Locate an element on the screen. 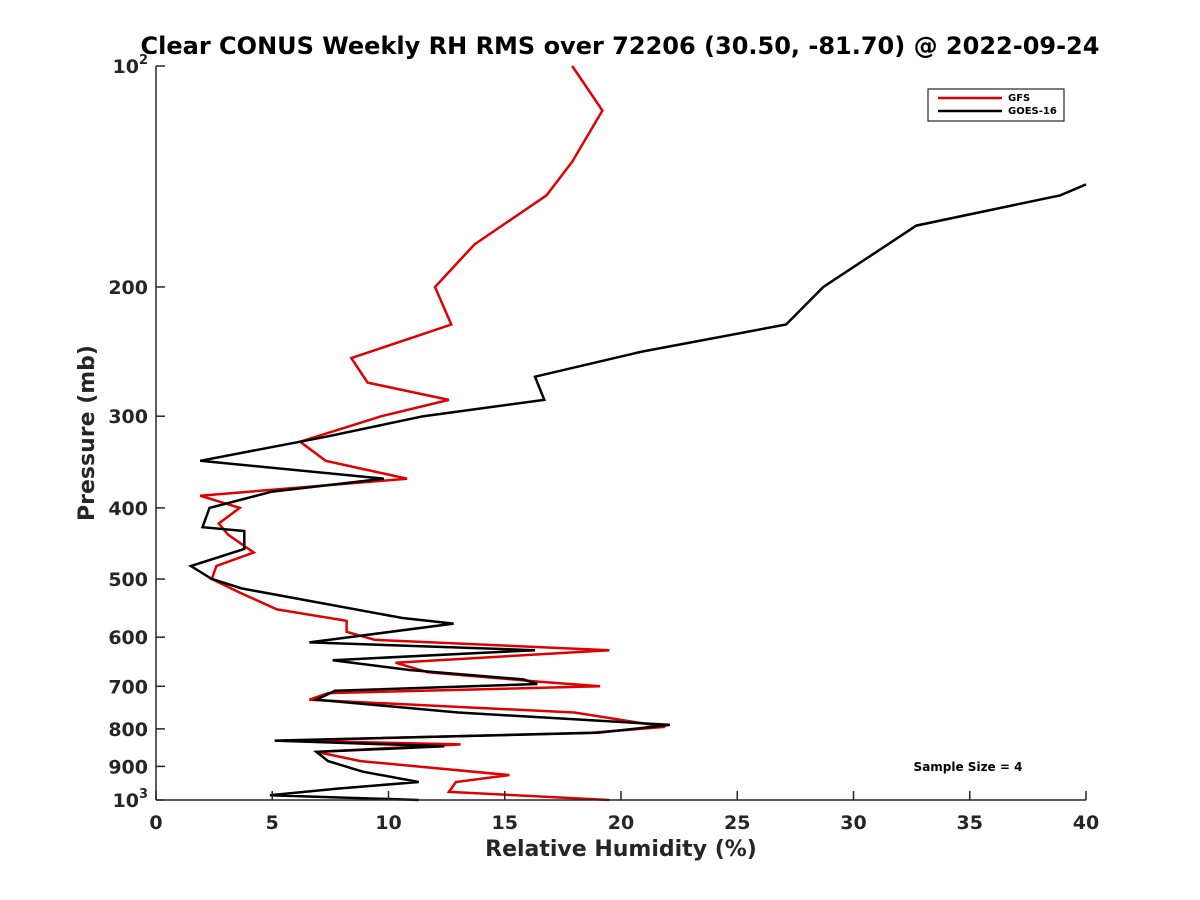 The image size is (1200, 900). legend-box is located at coordinates (996, 105).